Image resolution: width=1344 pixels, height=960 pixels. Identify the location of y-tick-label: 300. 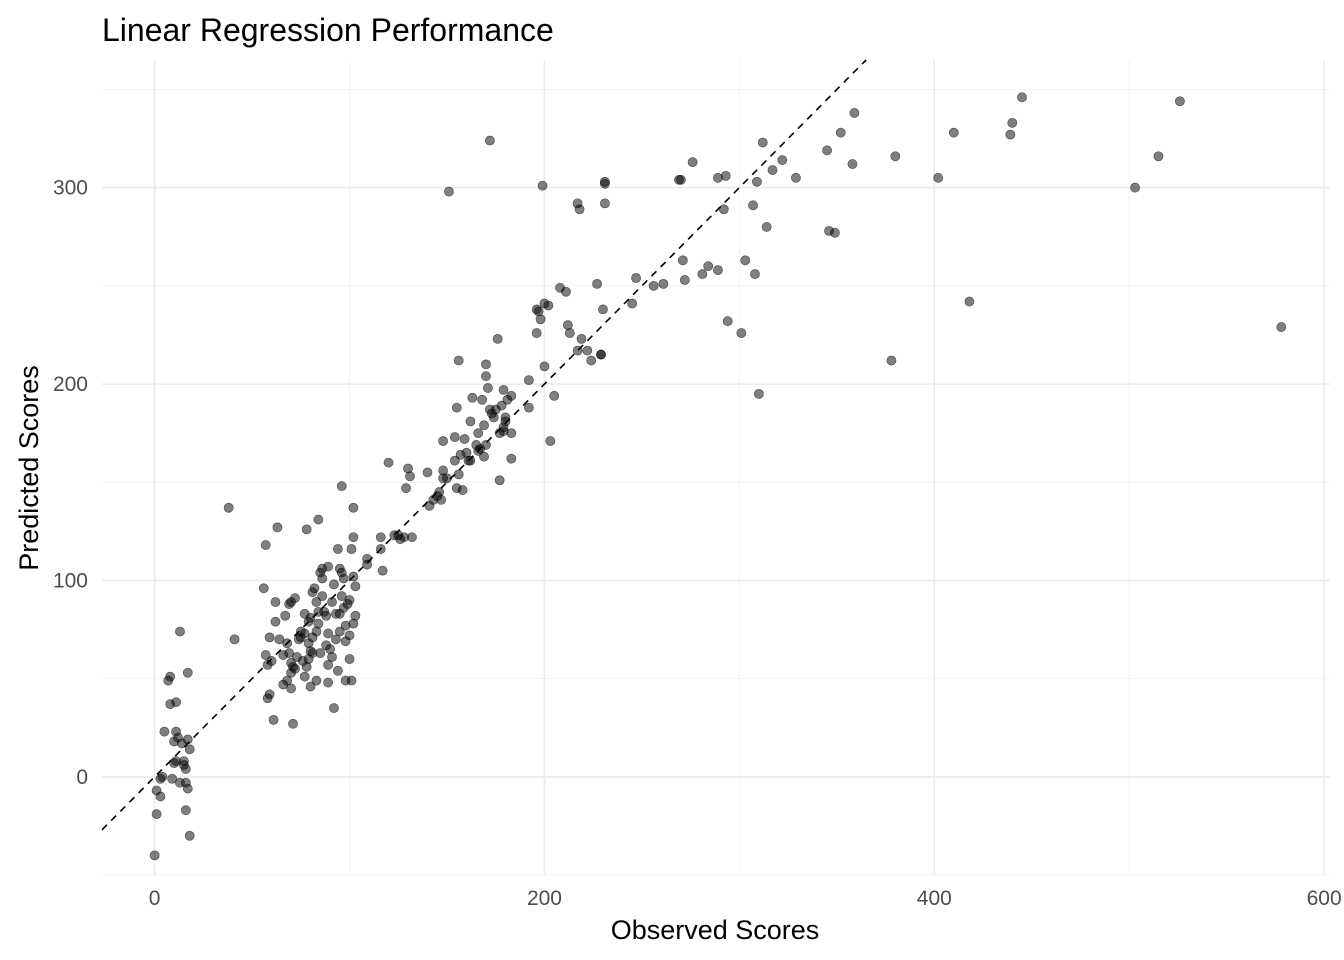
(70, 188).